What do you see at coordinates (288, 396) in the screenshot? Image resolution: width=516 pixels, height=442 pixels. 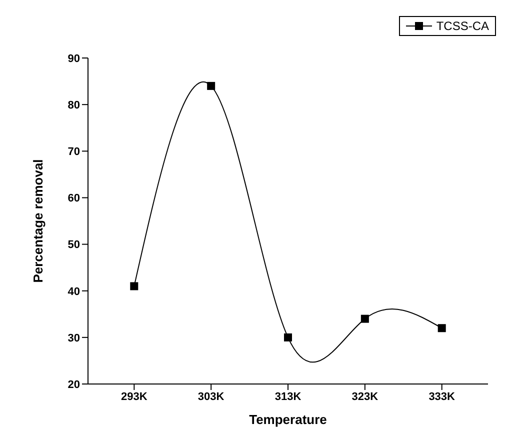 I see `x-tick-label: 313K` at bounding box center [288, 396].